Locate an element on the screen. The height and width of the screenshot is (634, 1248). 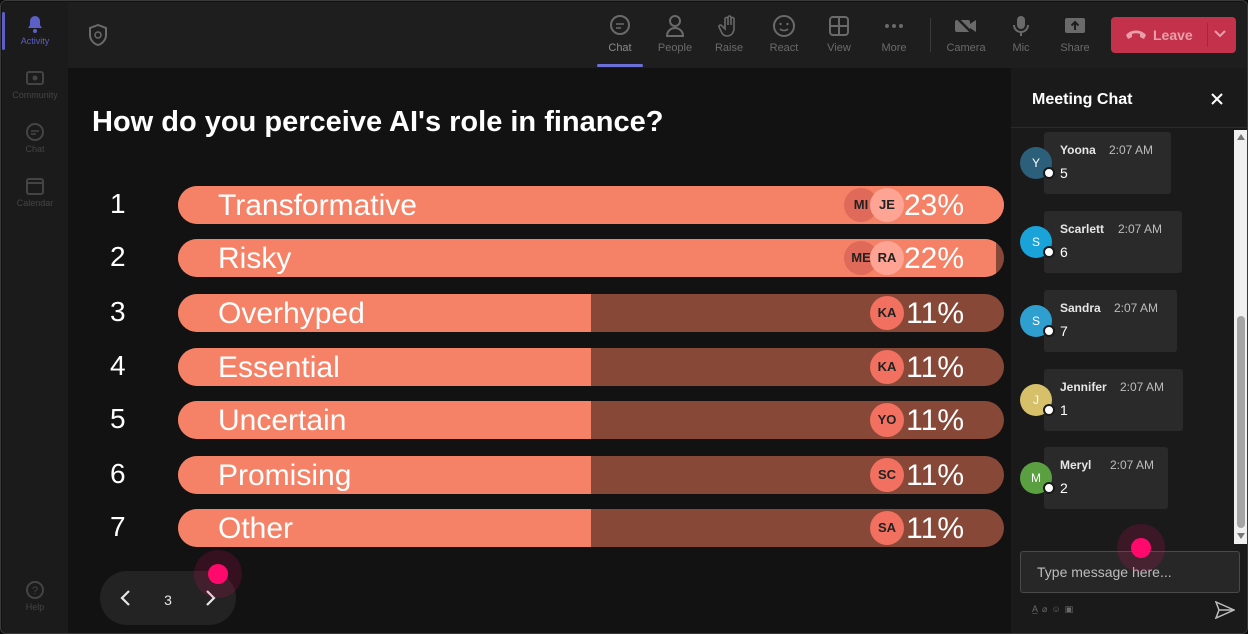
toolbar-divider is located at coordinates (930, 35).